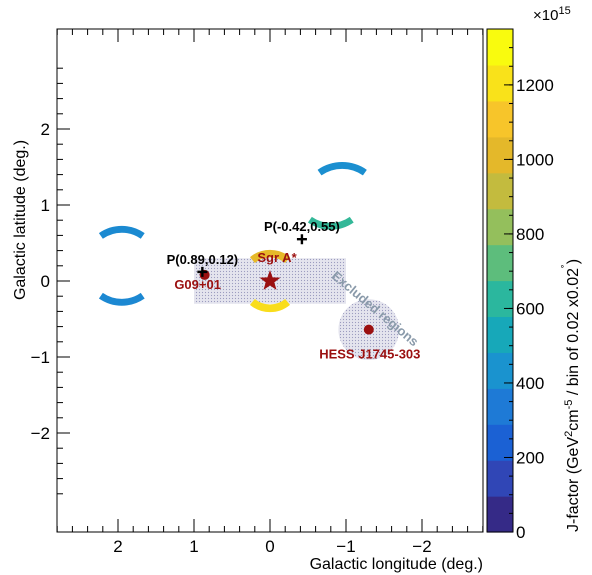  I want to click on roi-ring-bottom, so click(270, 305).